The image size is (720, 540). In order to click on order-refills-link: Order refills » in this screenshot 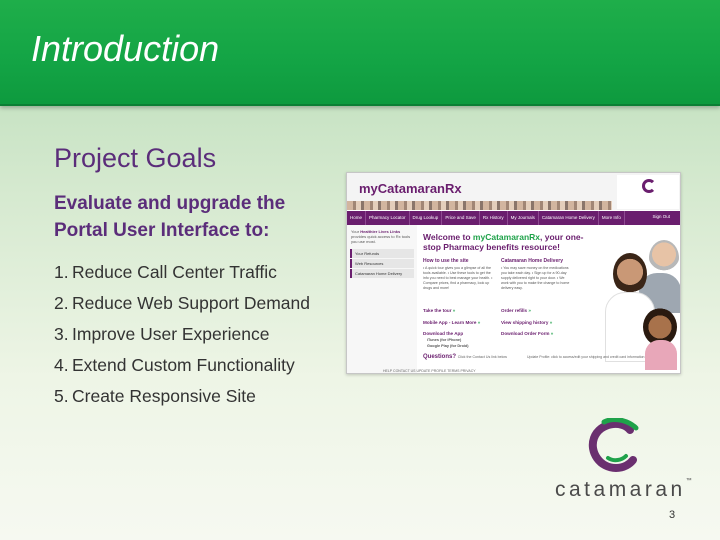, I will do `click(516, 310)`.